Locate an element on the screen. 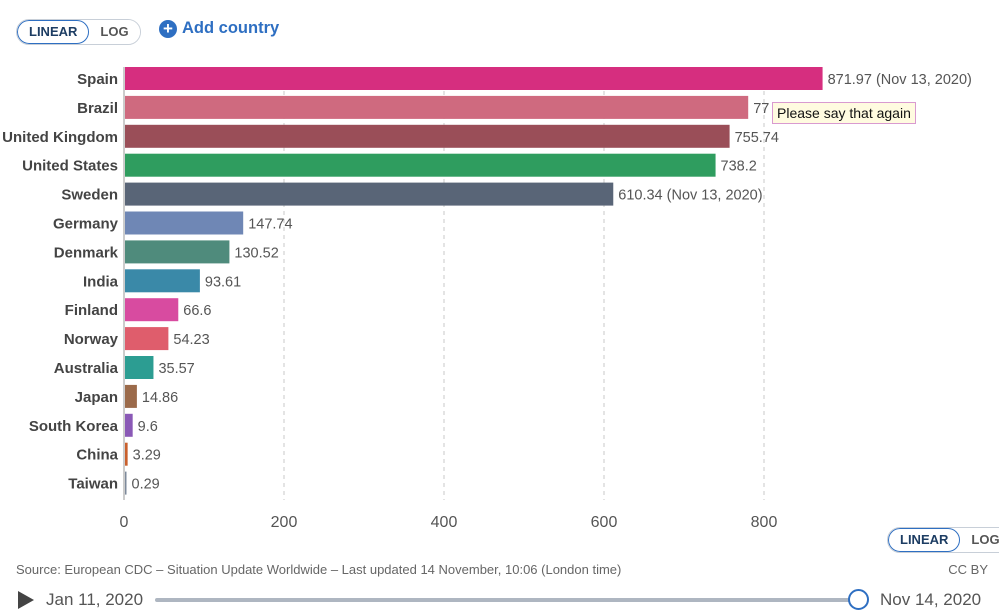 The height and width of the screenshot is (613, 999). x-tick-label: 0 is located at coordinates (124, 522).